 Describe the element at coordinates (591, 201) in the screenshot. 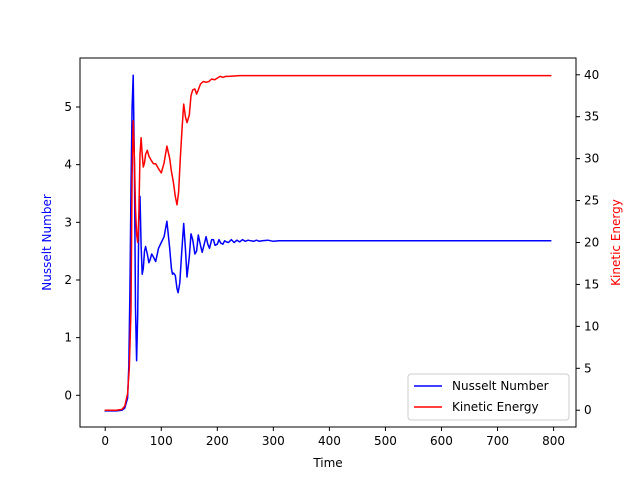

I see `y-right-tick-label: 25` at that location.